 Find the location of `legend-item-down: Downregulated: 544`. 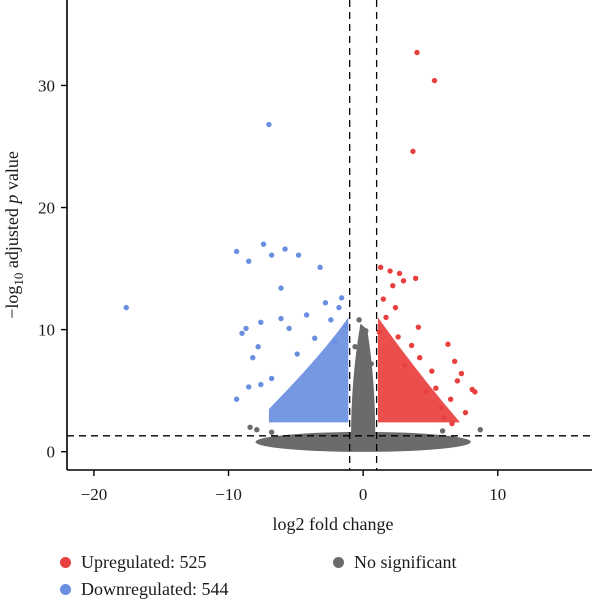

legend-item-down: Downregulated: 544 is located at coordinates (144, 589).